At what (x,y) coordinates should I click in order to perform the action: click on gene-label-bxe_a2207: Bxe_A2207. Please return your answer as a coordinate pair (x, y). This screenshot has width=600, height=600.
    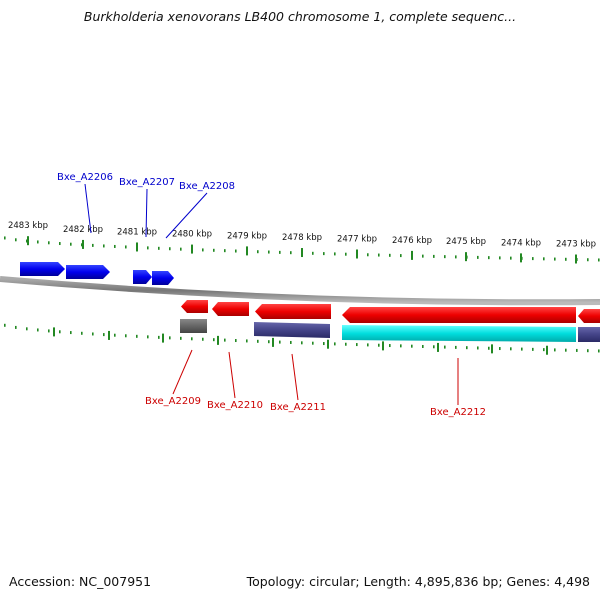
    Looking at the image, I should click on (147, 182).